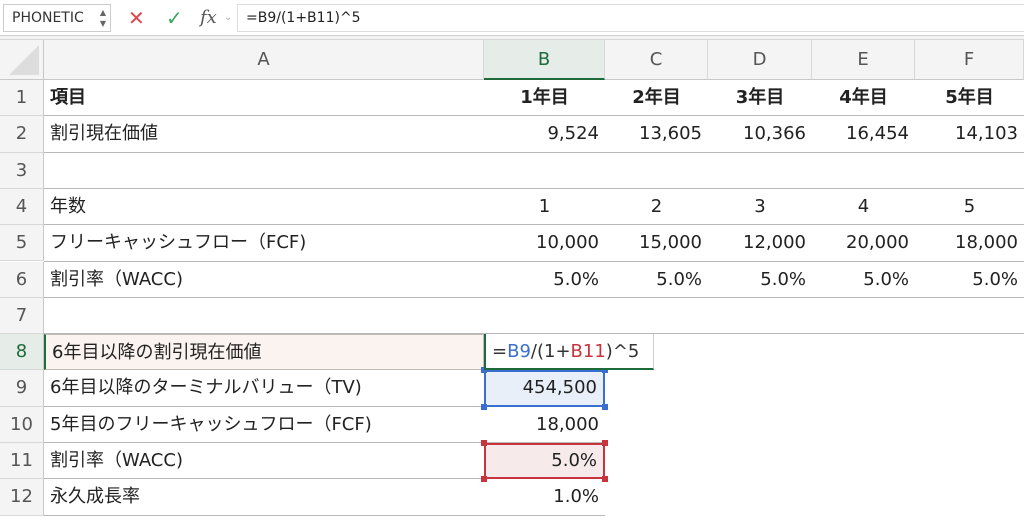 Image resolution: width=1024 pixels, height=523 pixels. I want to click on cell-d7, so click(760, 316).